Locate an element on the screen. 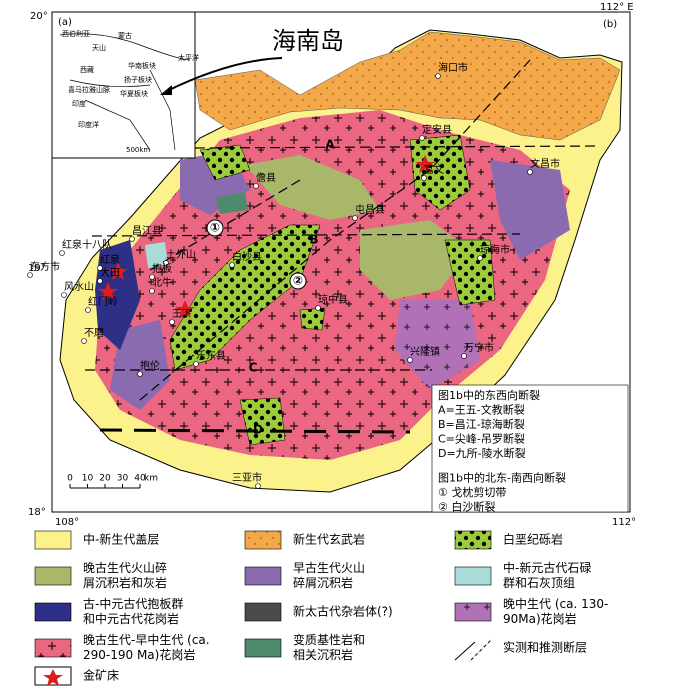 Image resolution: width=700 pixels, height=696 pixels. place-label: 万宁市 is located at coordinates (479, 347).